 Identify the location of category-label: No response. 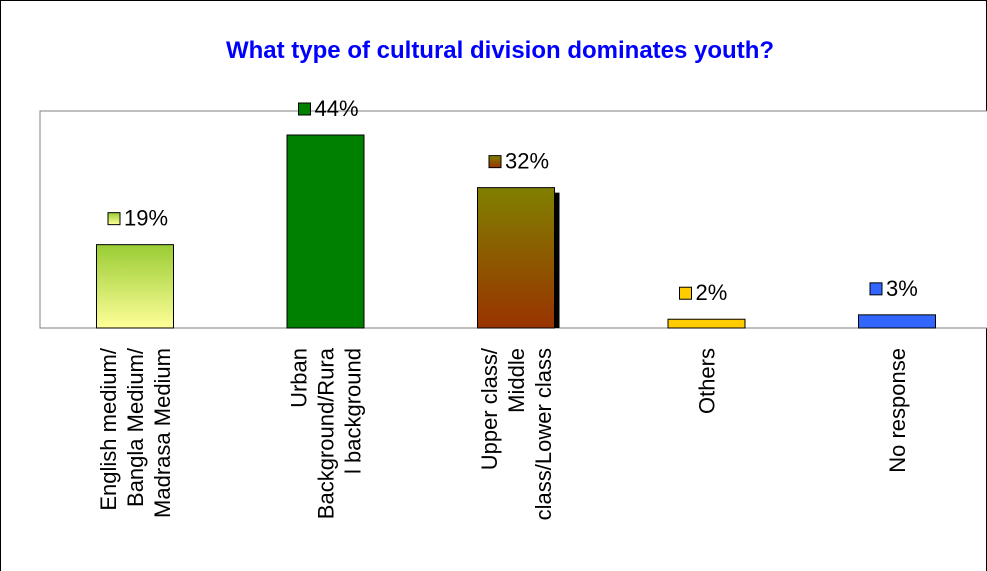
(897, 410).